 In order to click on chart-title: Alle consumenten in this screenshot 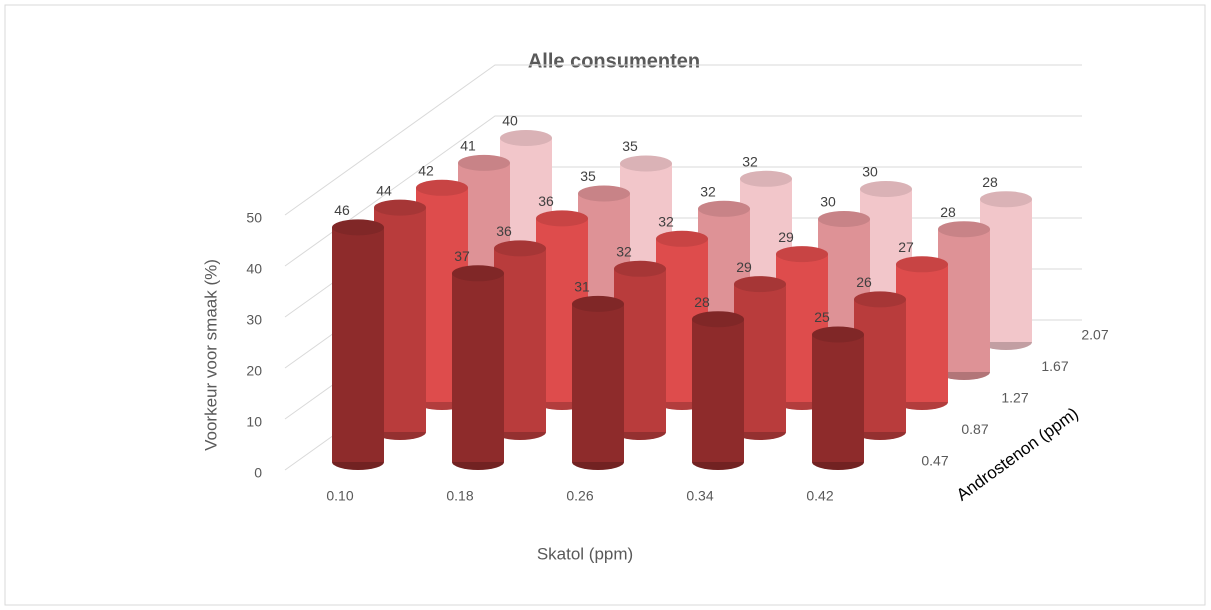, I will do `click(614, 61)`.